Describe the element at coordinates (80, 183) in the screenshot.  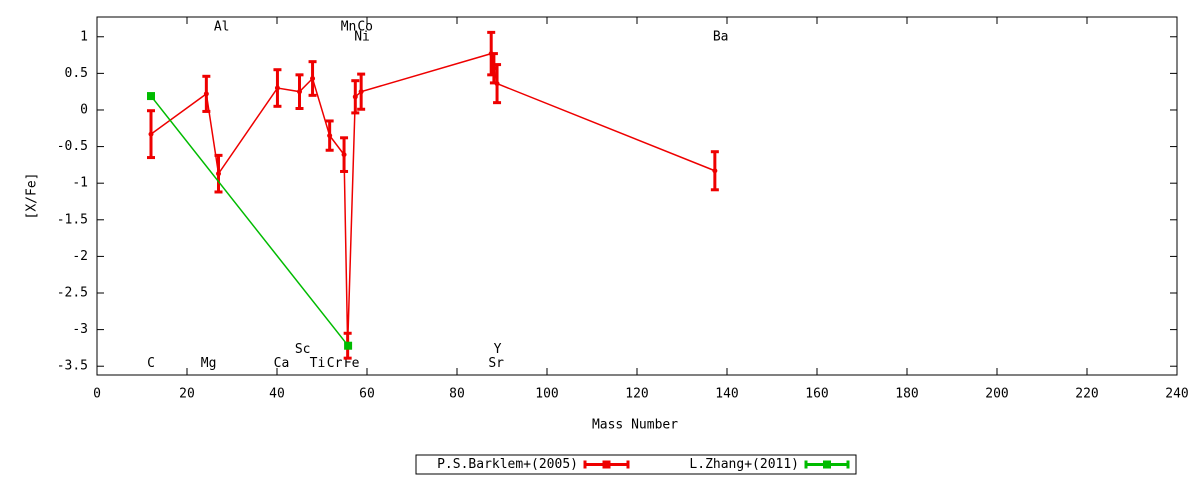
I see `y-tick-label: -1` at that location.